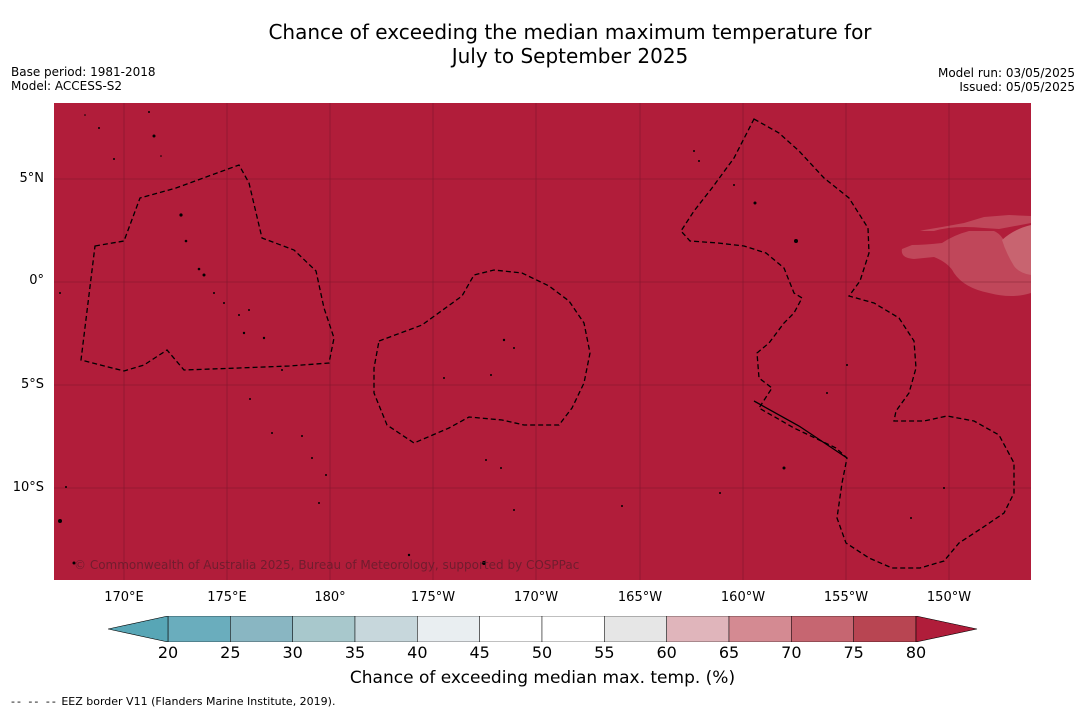 This screenshot has width=1085, height=713. I want to click on model-name: Model: ACCESS-S2, so click(67, 86).